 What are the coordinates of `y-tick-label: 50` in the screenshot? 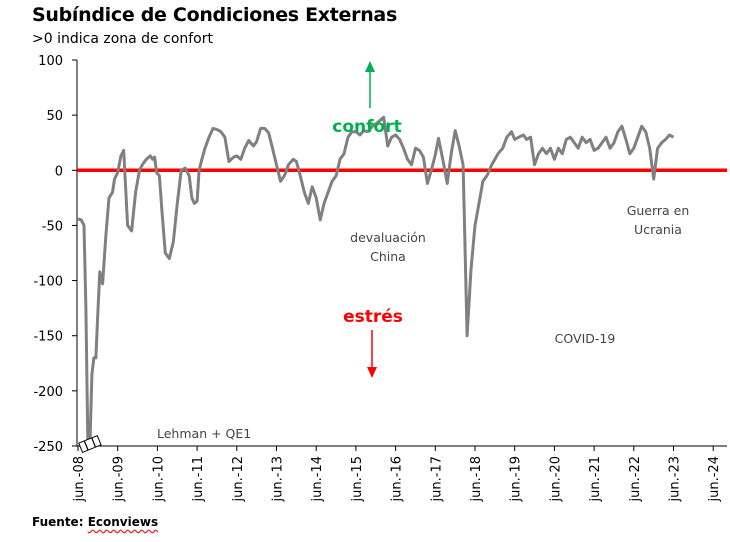 It's located at (54, 116).